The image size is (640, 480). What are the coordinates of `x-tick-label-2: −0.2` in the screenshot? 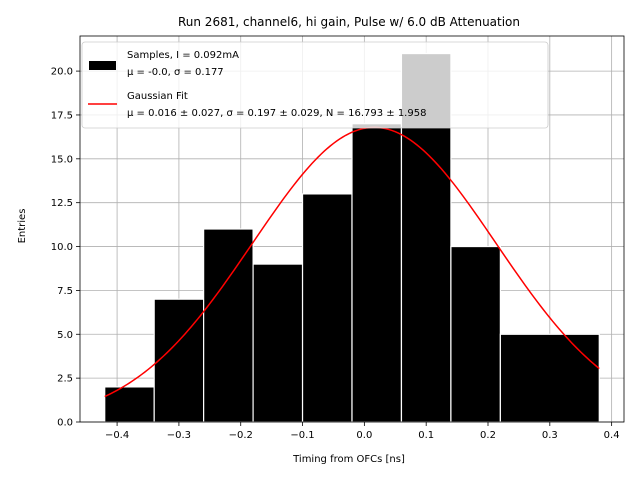 It's located at (241, 435).